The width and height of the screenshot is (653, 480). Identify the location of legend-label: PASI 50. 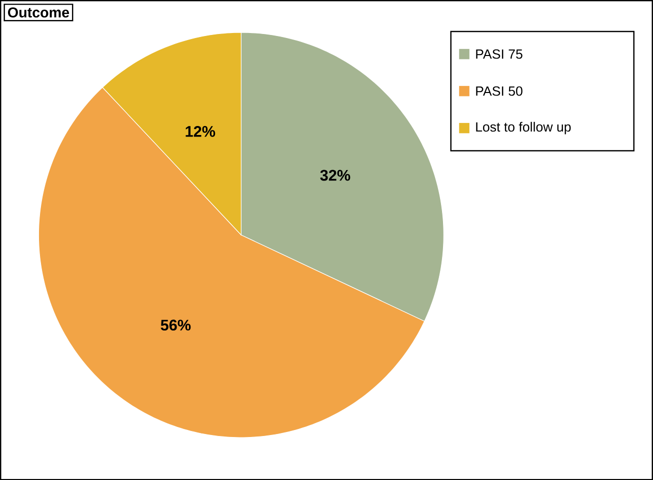
(499, 91).